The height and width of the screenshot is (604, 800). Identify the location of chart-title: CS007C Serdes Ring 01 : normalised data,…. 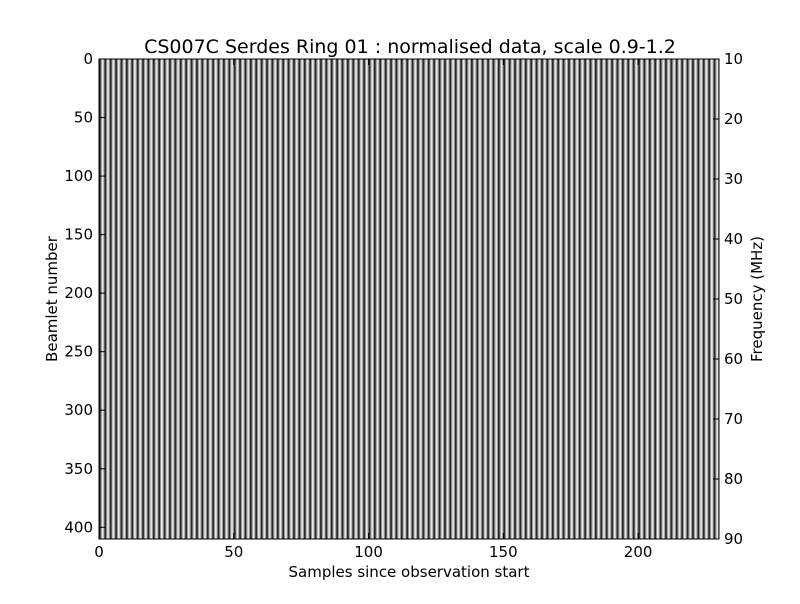
(410, 47).